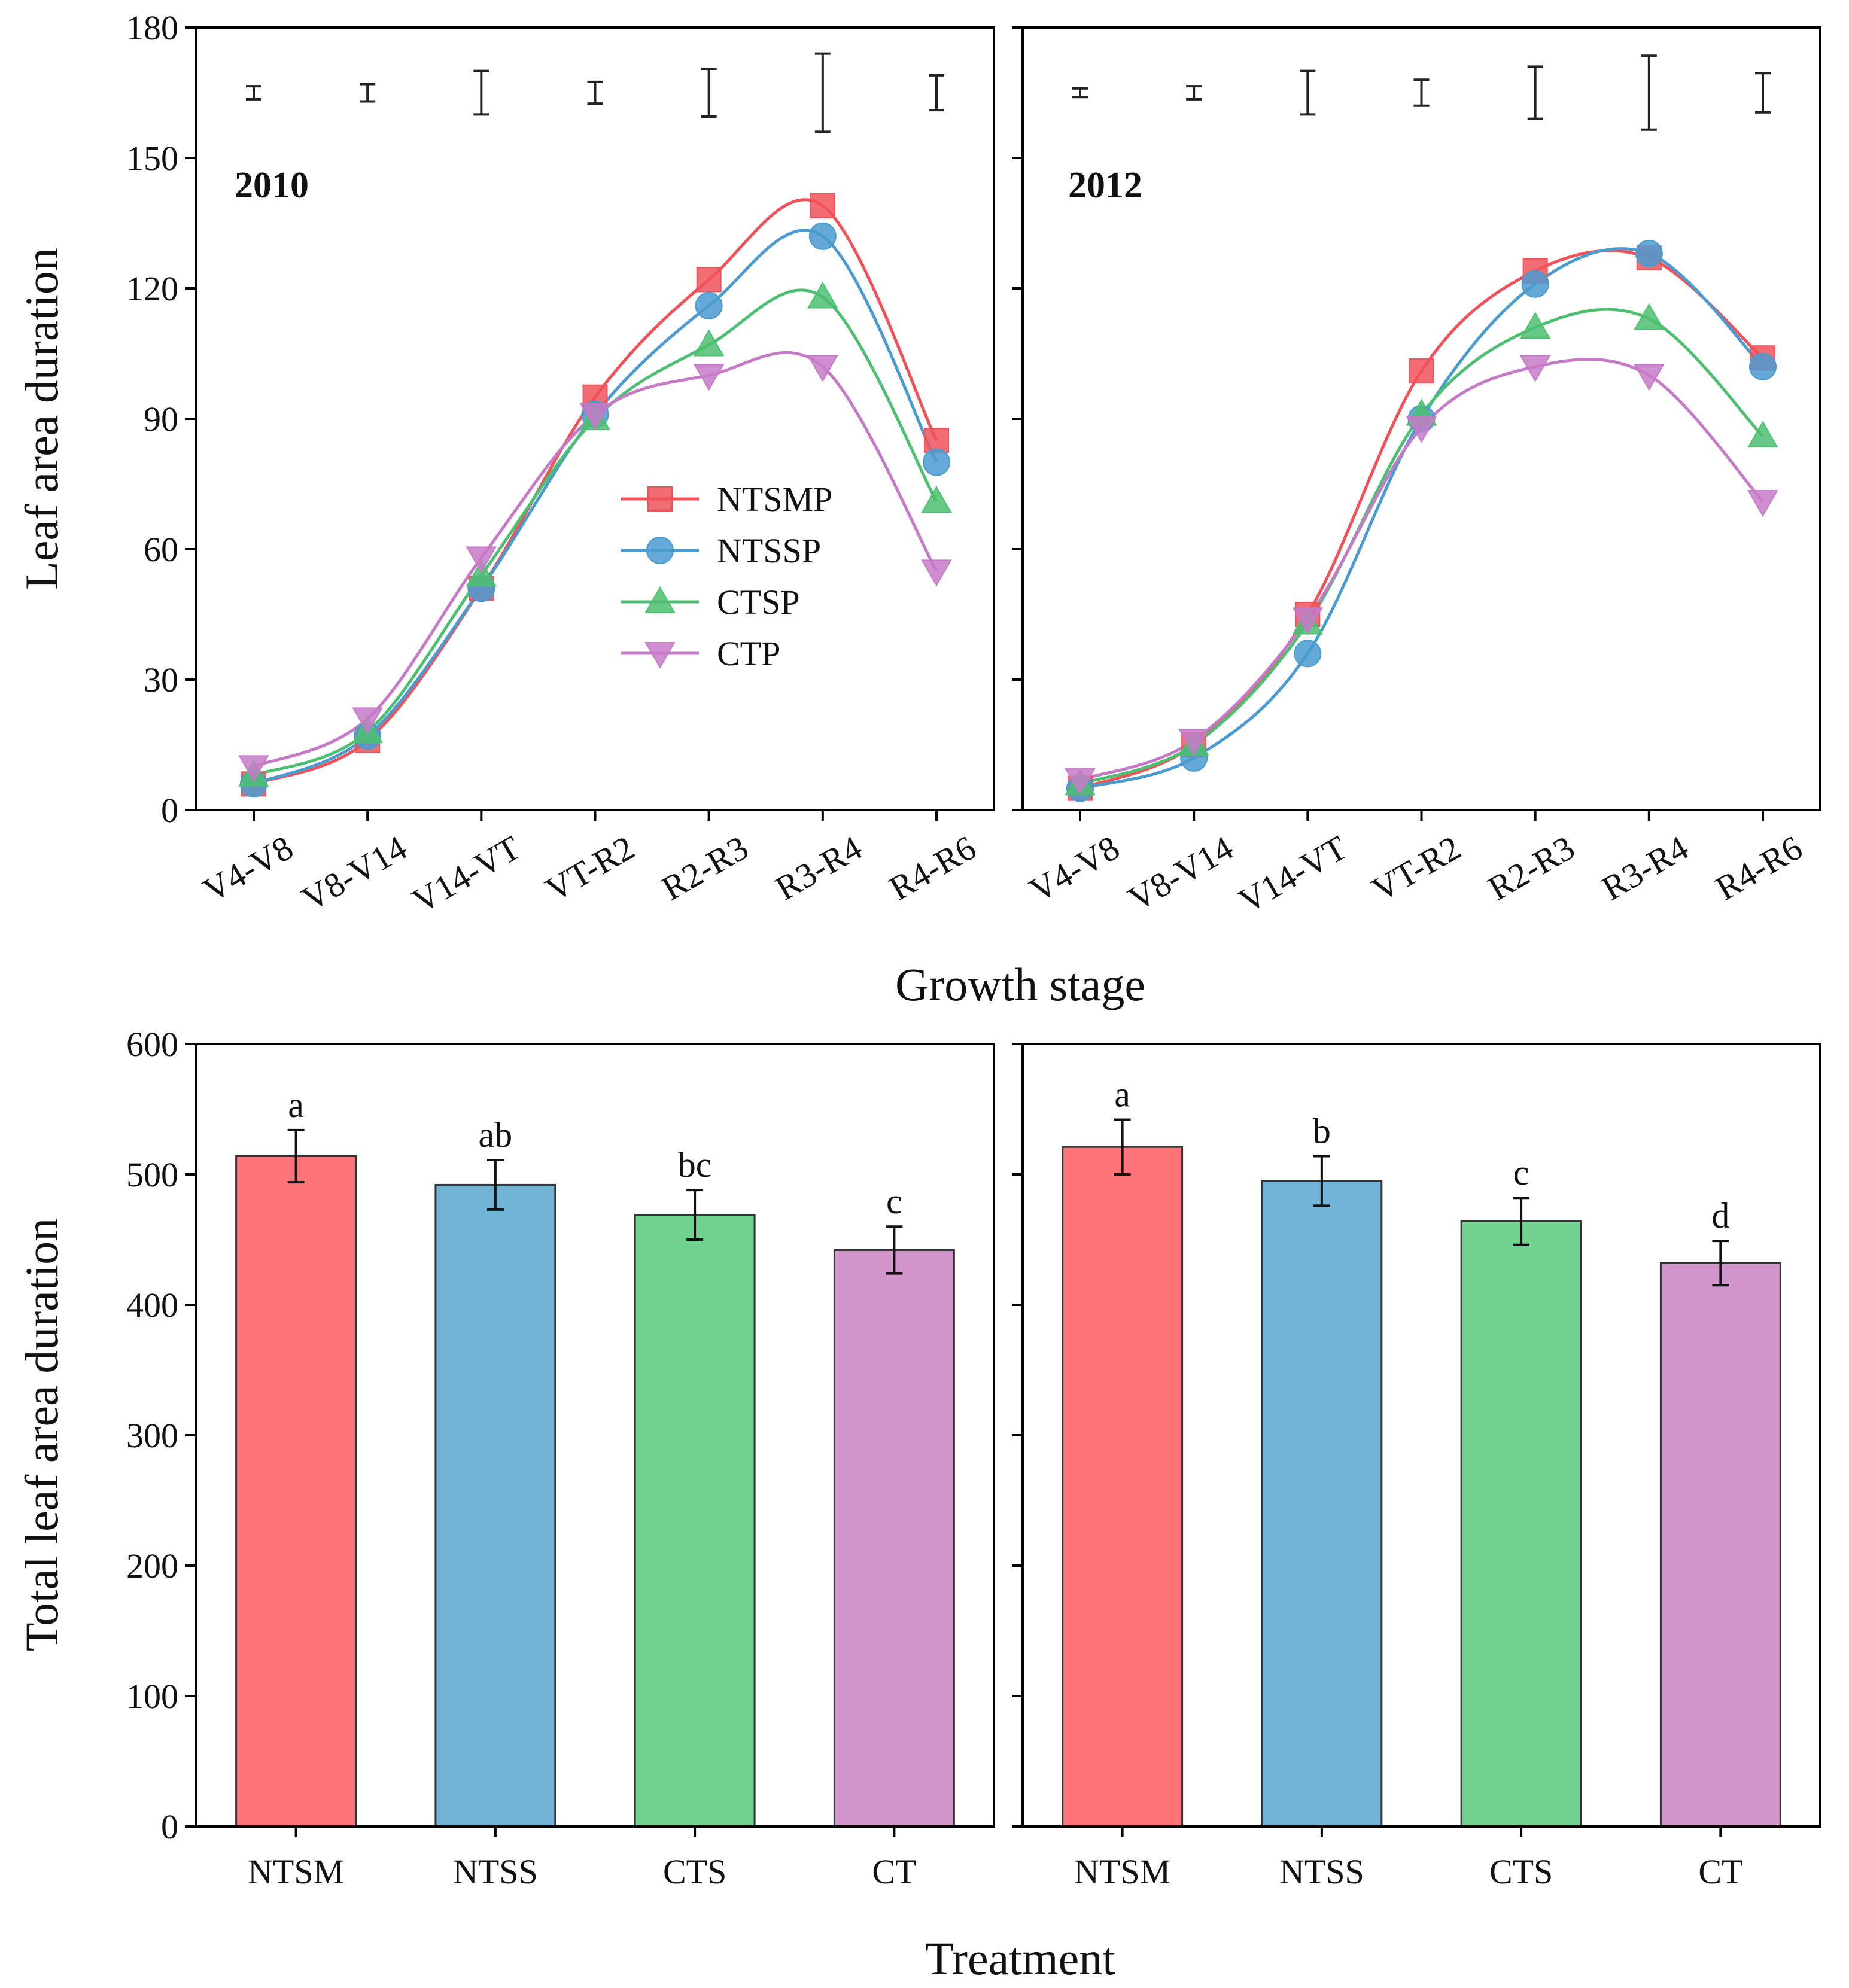  Describe the element at coordinates (759, 602) in the screenshot. I see `legend-label-ctsp: CTSP` at that location.